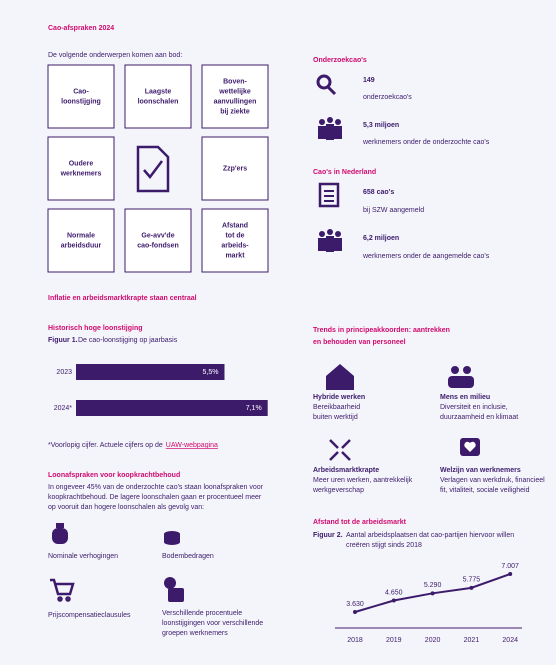  I want to click on figure-caption: De cao-loonstijging op jaarbasis, so click(128, 340).